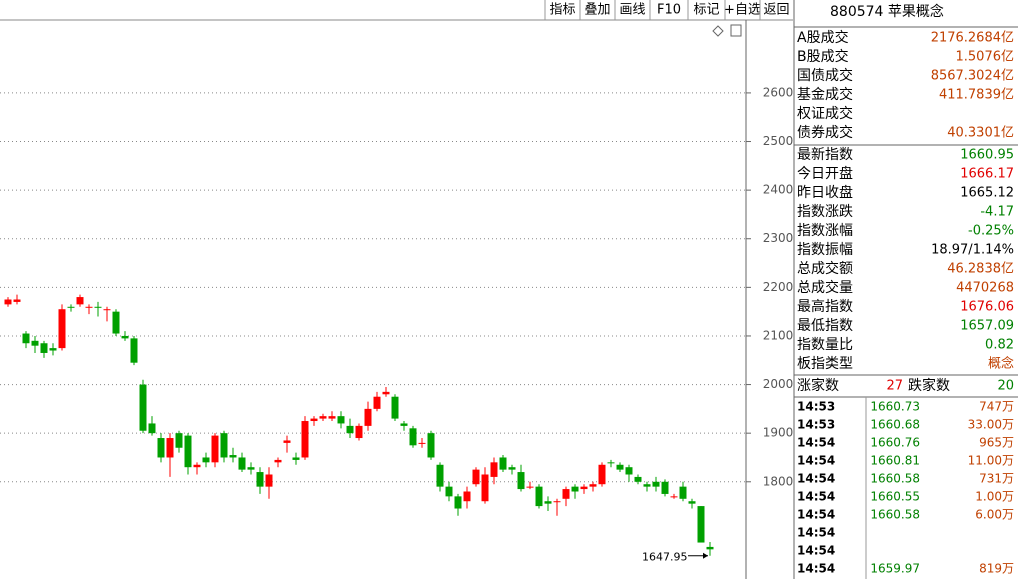 Image resolution: width=1018 pixels, height=579 pixels. Describe the element at coordinates (991, 425) in the screenshot. I see `tick-volume: 33.00万` at that location.